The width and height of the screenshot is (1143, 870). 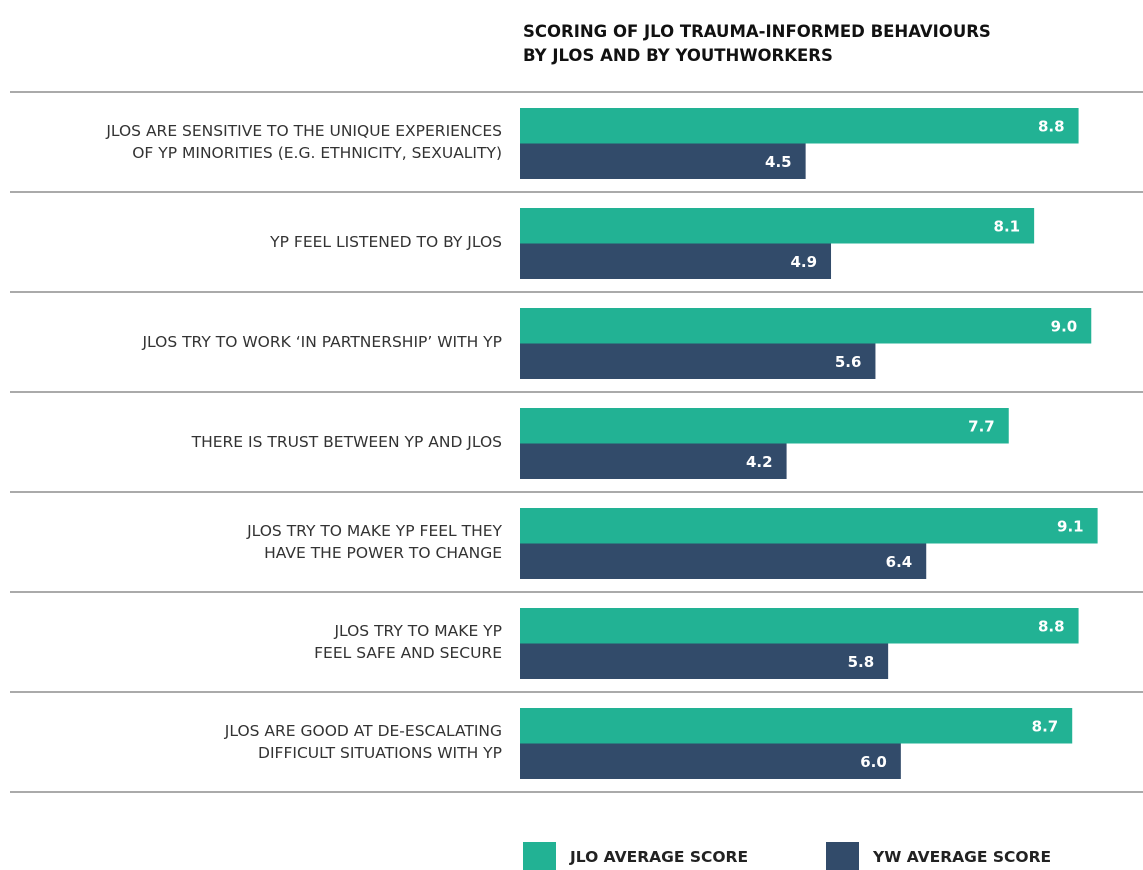 What do you see at coordinates (873, 762) in the screenshot?
I see `value-label: 6.0` at bounding box center [873, 762].